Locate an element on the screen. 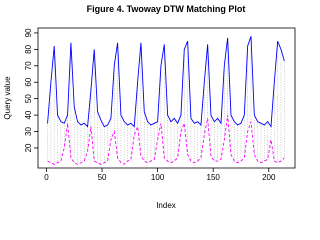 The image size is (320, 240). x-axis-label: Index is located at coordinates (166, 205).